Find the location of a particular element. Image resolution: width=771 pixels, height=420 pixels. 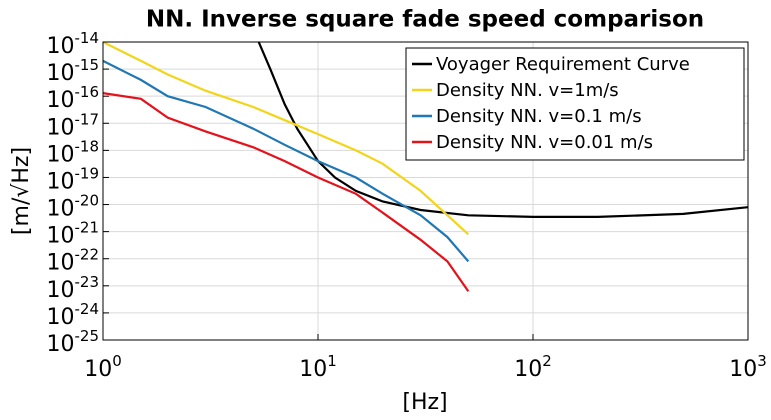

x-tick-label: 10² is located at coordinates (533, 367).